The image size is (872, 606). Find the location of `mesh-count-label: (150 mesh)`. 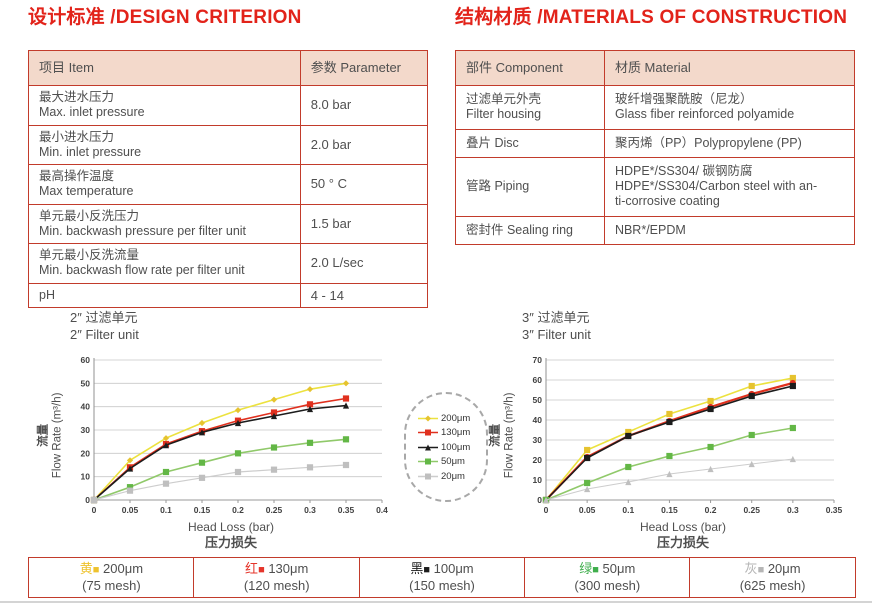

mesh-count-label: (150 mesh) is located at coordinates (442, 585).